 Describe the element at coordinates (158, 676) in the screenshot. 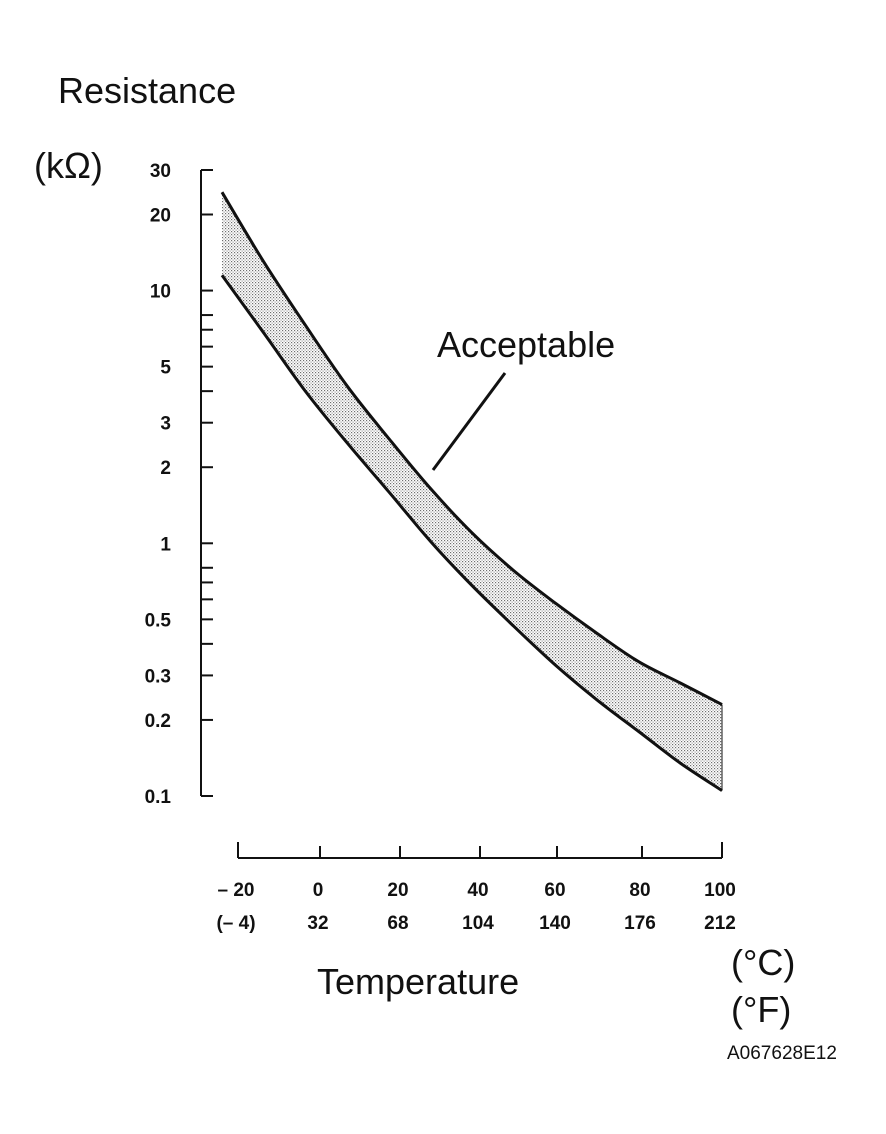

I see `y-tick-label: 0.3` at that location.